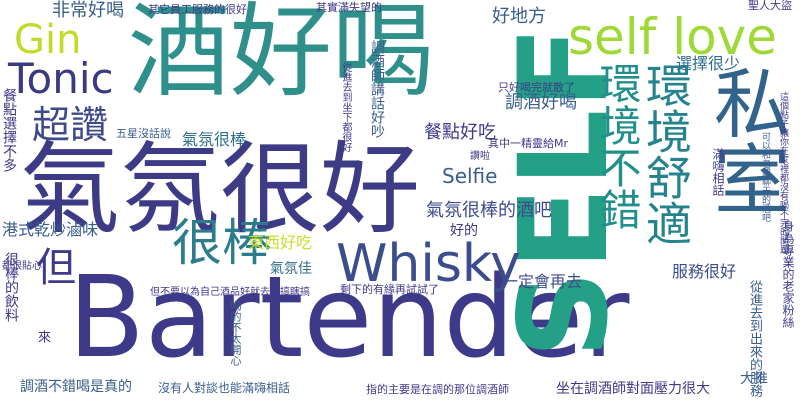  I want to click on word-qi-fen-jia: 氣氛佳, so click(291, 269).